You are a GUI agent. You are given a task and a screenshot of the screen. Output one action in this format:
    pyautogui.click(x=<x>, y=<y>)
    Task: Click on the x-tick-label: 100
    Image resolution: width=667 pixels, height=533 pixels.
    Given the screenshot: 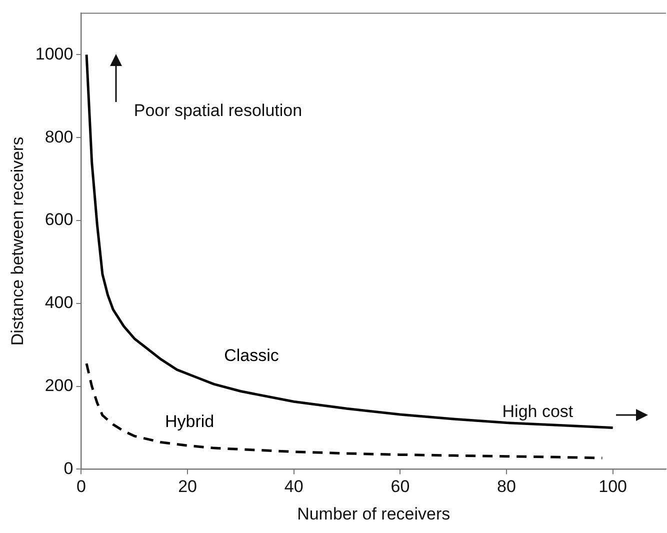 What is the action you would take?
    pyautogui.click(x=613, y=486)
    